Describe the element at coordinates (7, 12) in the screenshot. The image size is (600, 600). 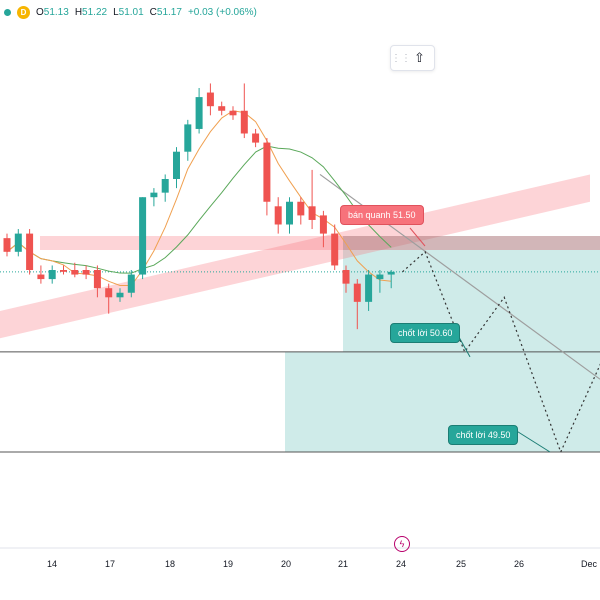
I see `status-dot-icon` at that location.